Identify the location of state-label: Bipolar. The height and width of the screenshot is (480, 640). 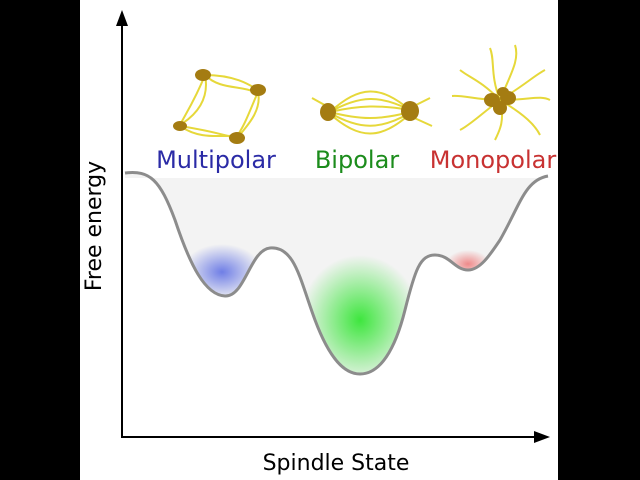
(357, 160).